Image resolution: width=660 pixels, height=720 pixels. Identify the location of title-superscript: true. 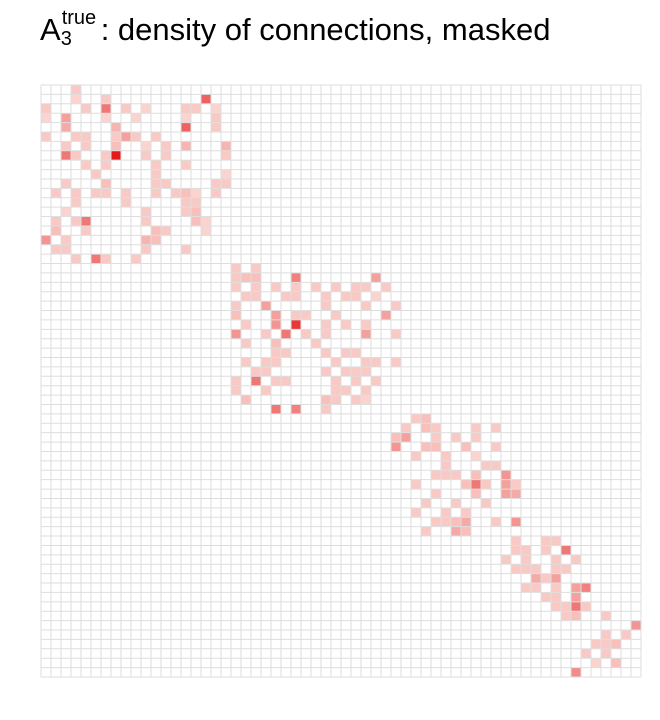
(79, 18).